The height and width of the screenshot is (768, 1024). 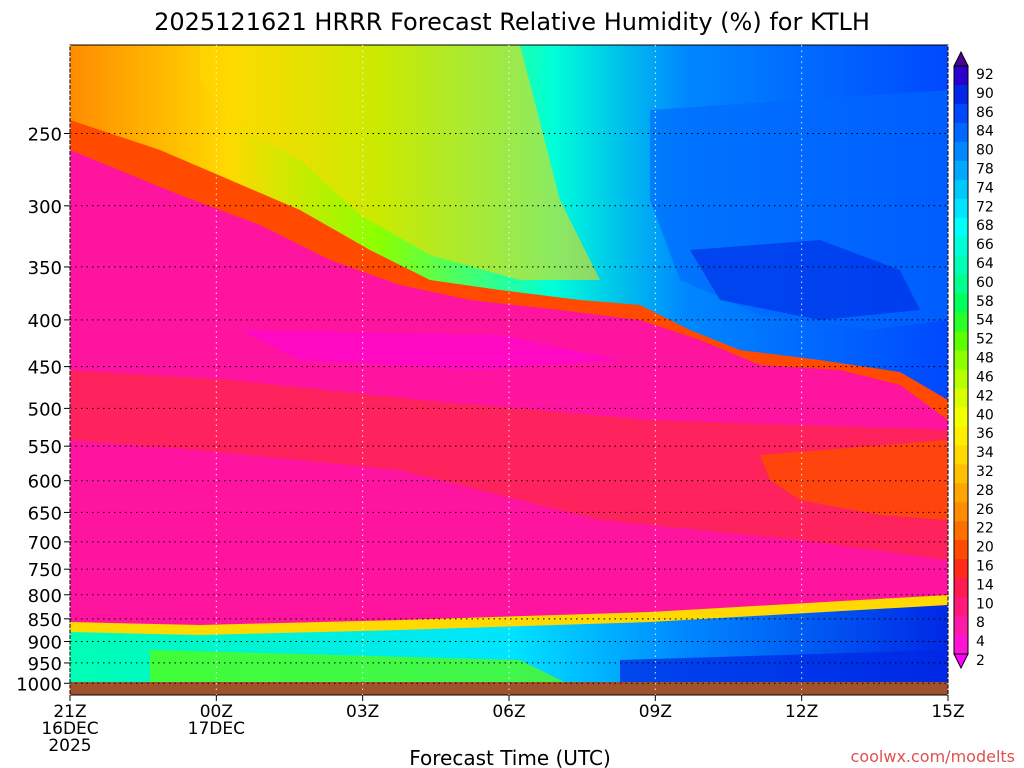 I want to click on y-tick-label: 1000, so click(x=39, y=684).